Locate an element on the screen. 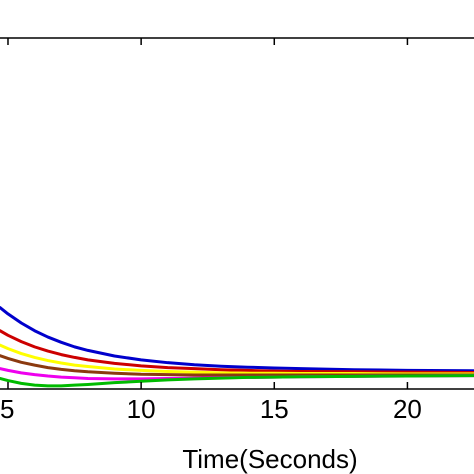 The height and width of the screenshot is (474, 474). x-tick-label: 15 is located at coordinates (274, 409).